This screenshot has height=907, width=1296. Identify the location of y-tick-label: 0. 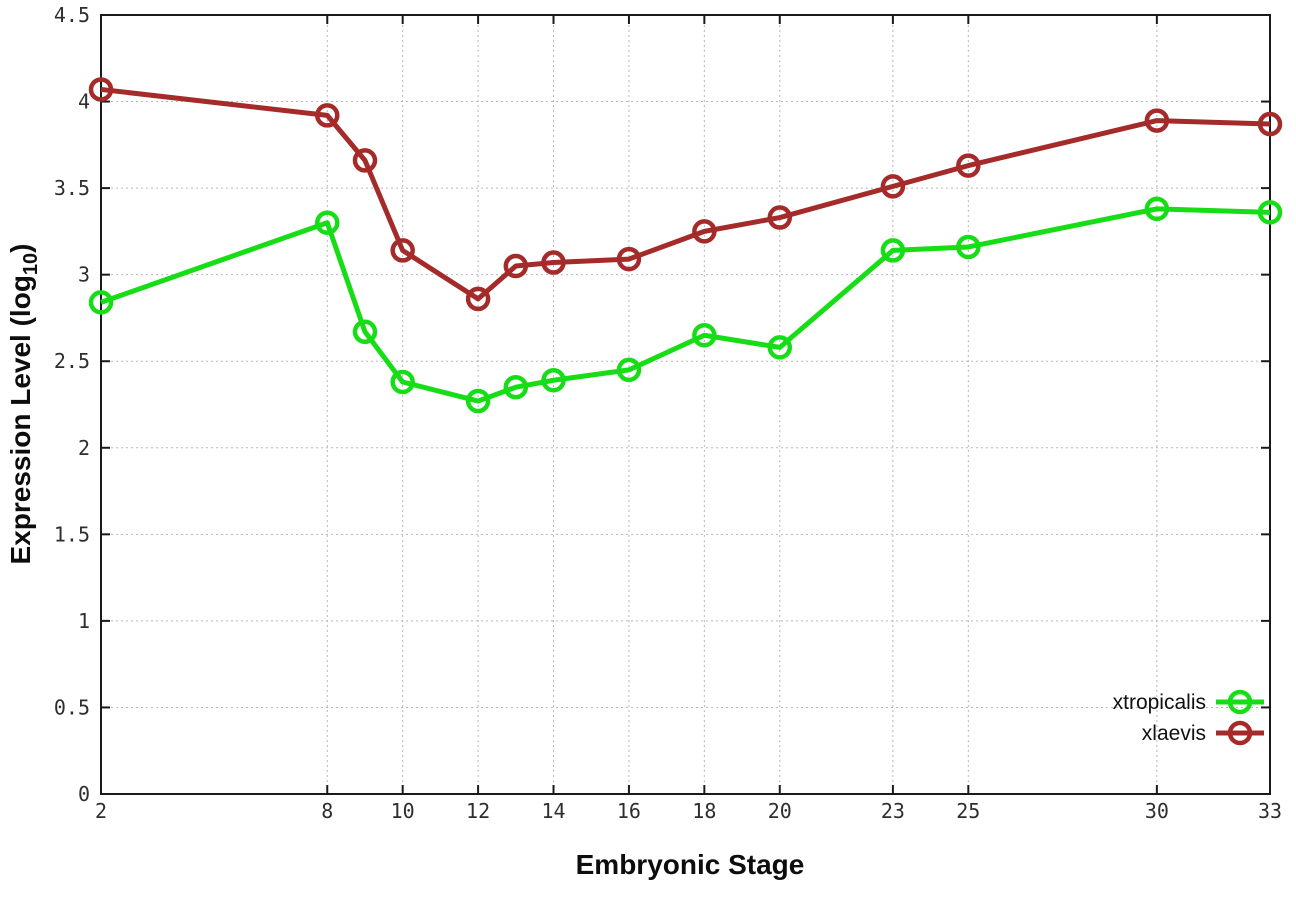
(84, 794).